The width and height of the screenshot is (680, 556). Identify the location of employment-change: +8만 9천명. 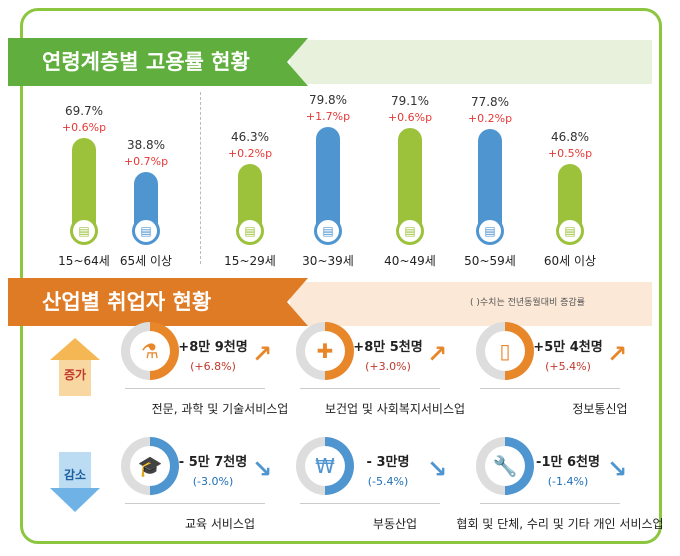
(213, 347).